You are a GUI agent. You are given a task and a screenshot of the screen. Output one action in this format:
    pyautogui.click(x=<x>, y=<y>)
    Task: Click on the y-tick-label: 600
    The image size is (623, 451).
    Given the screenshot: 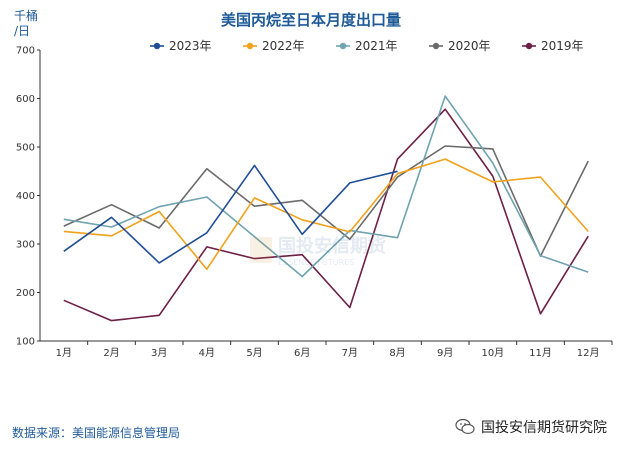 What is the action you would take?
    pyautogui.click(x=25, y=99)
    